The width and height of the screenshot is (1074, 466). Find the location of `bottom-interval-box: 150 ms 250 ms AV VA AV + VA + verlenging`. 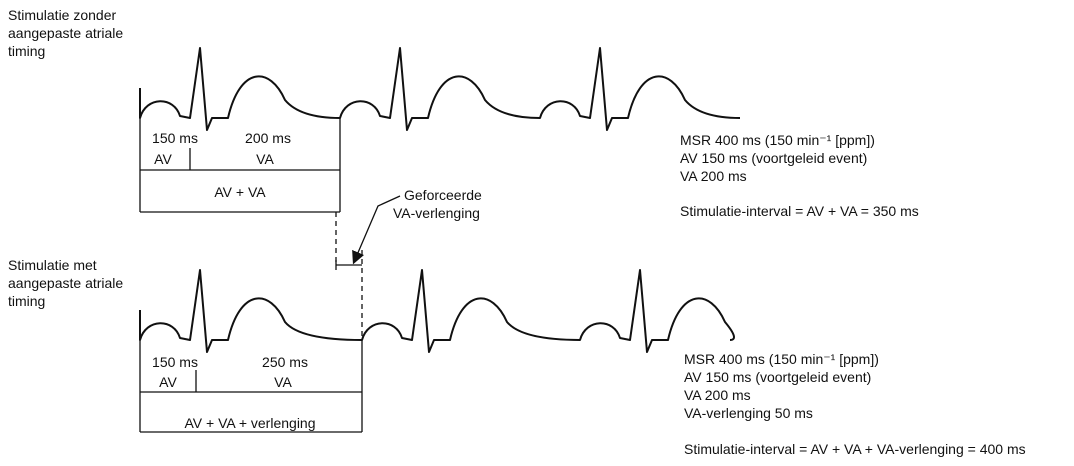

bottom-interval-box: 150 ms 250 ms AV VA AV + VA + verlenging is located at coordinates (251, 386).